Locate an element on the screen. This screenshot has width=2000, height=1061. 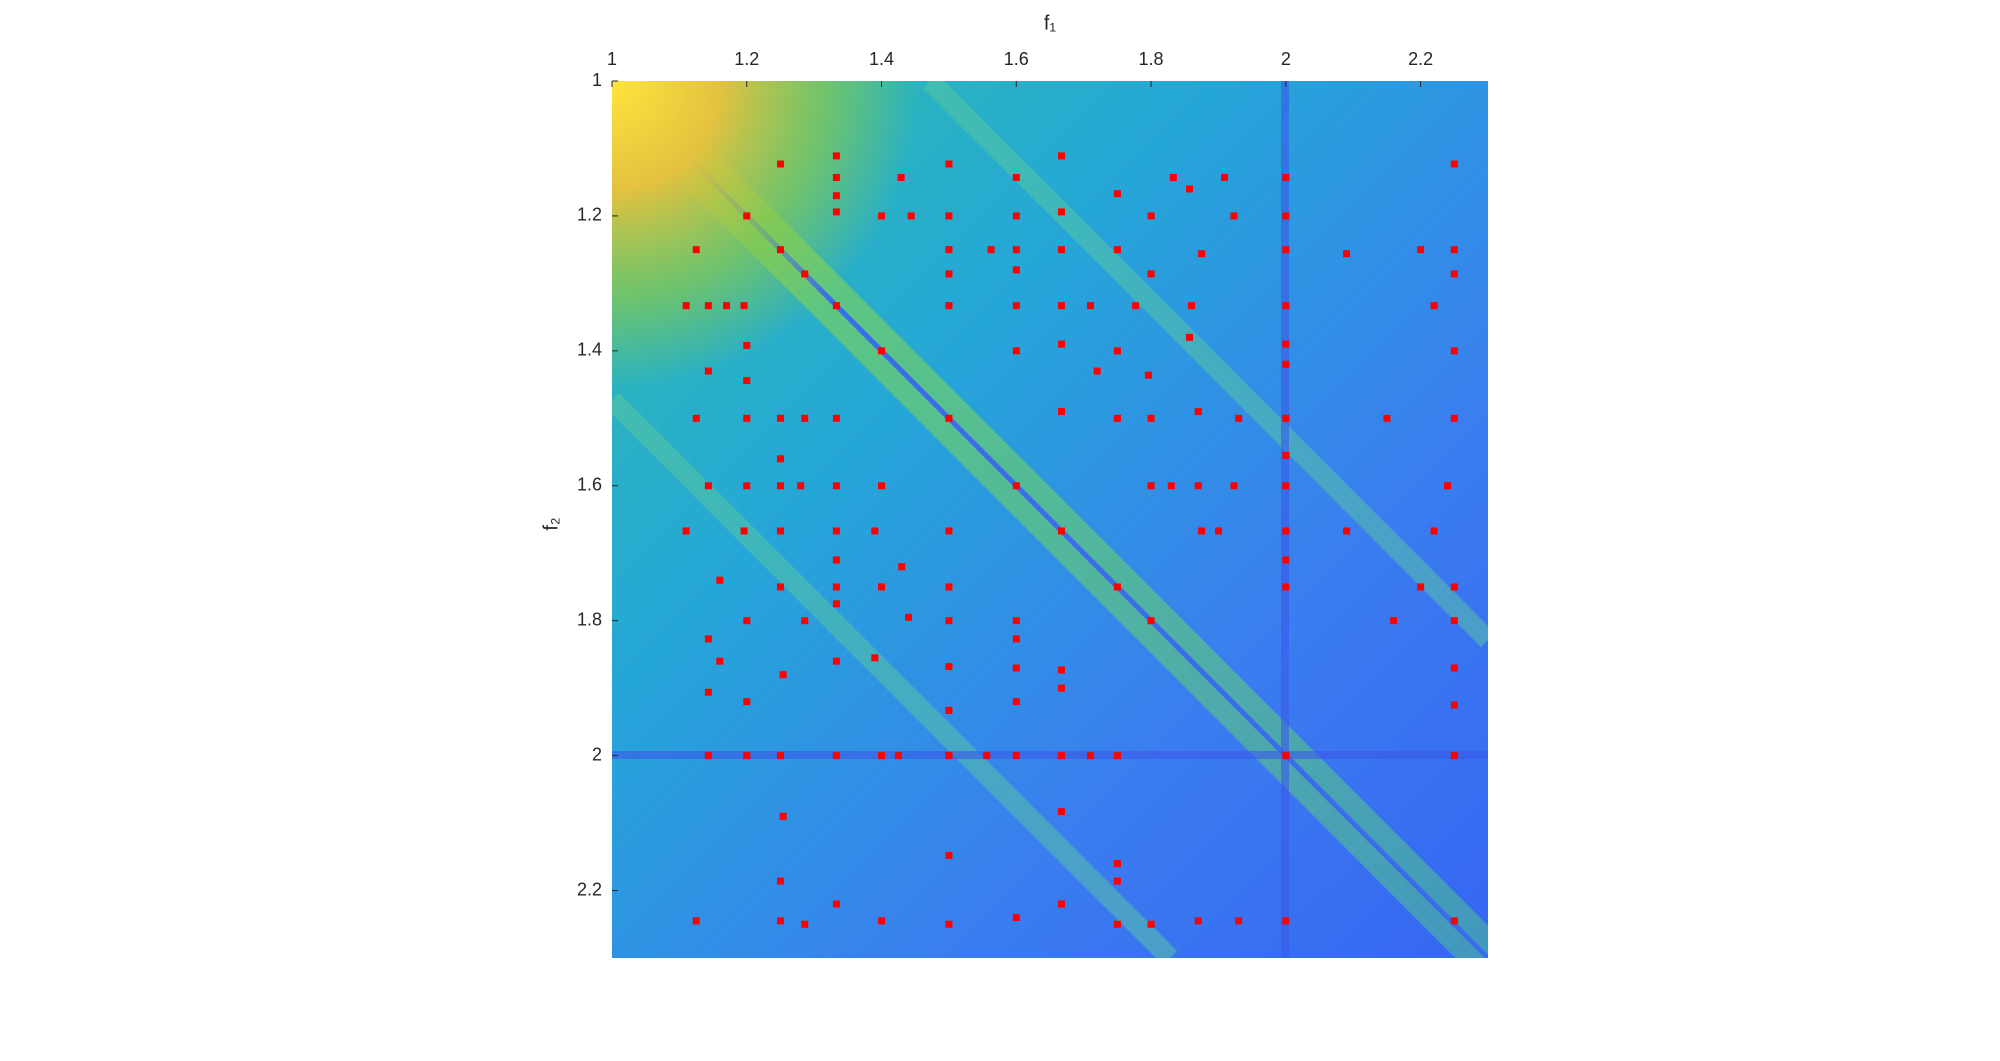
x-tick-label: 1.8 is located at coordinates (1151, 59).